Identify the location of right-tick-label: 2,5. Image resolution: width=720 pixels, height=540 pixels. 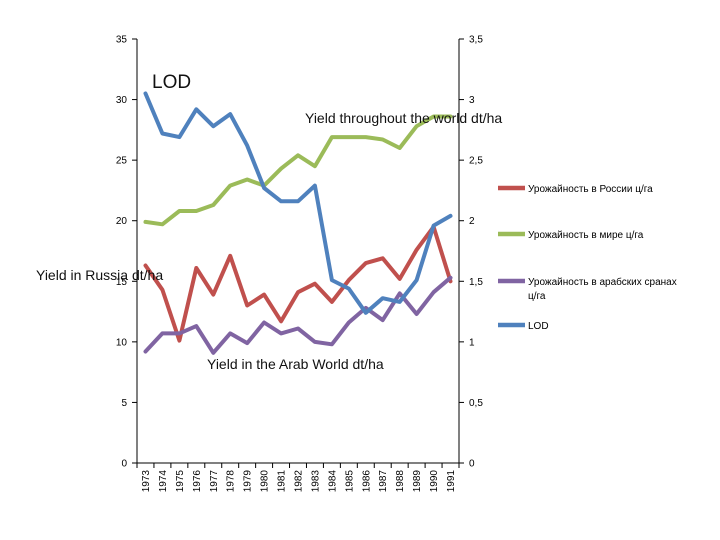
(476, 161).